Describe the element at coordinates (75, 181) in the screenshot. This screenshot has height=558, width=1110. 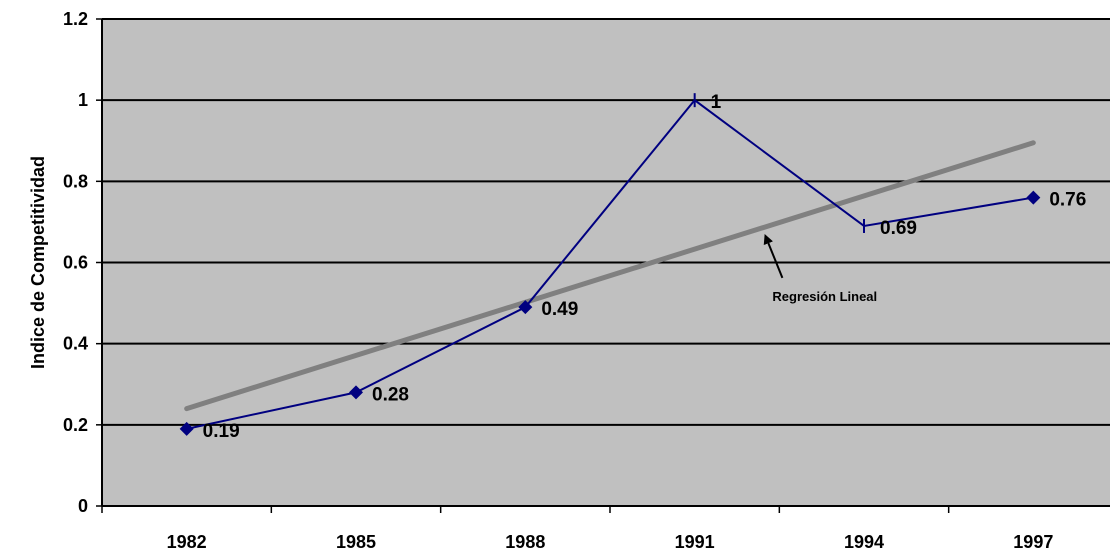
I see `y-tick-label: 0.8` at that location.